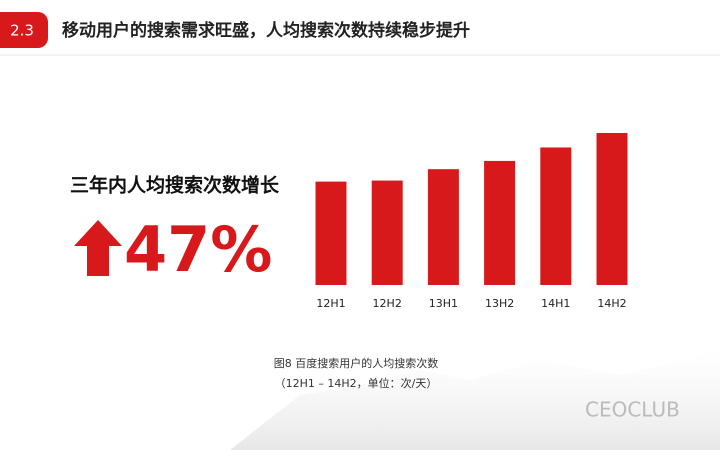 This screenshot has height=450, width=720. Describe the element at coordinates (632, 410) in the screenshot. I see `watermark: CEOCLUB` at that location.